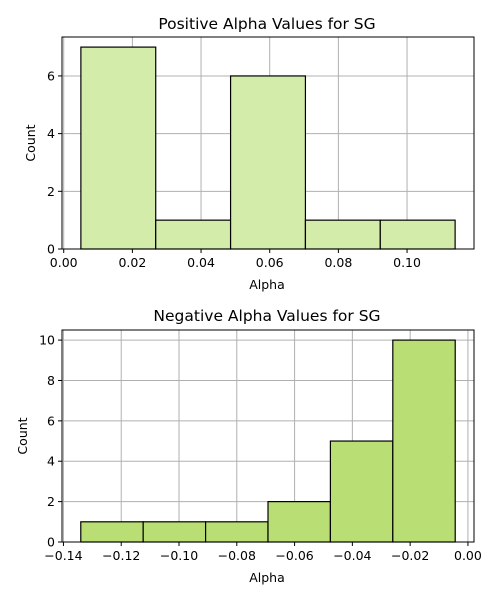  I want to click on y-axis-ticks: 0 2 4 6 8 10, so click(50, 441).